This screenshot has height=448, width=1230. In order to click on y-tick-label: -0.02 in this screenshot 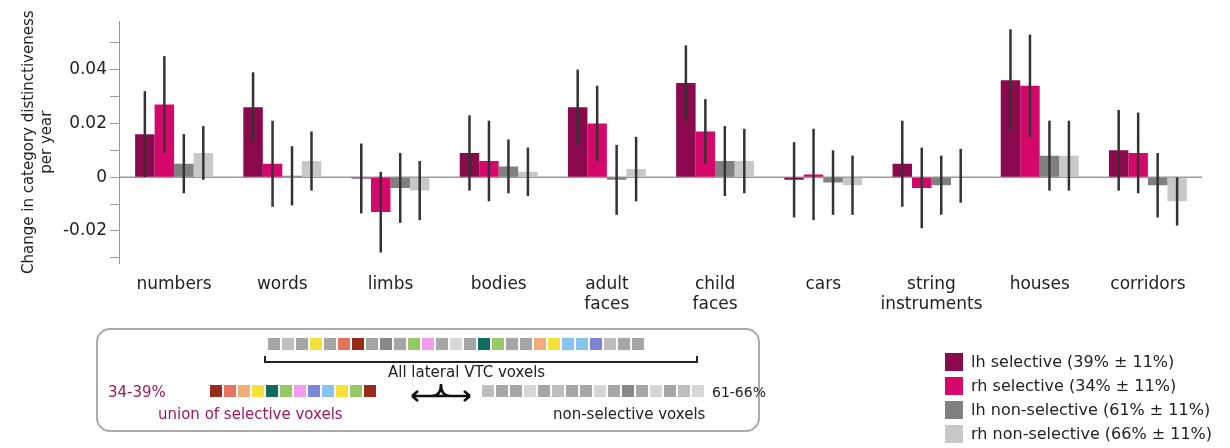, I will do `click(84, 229)`.